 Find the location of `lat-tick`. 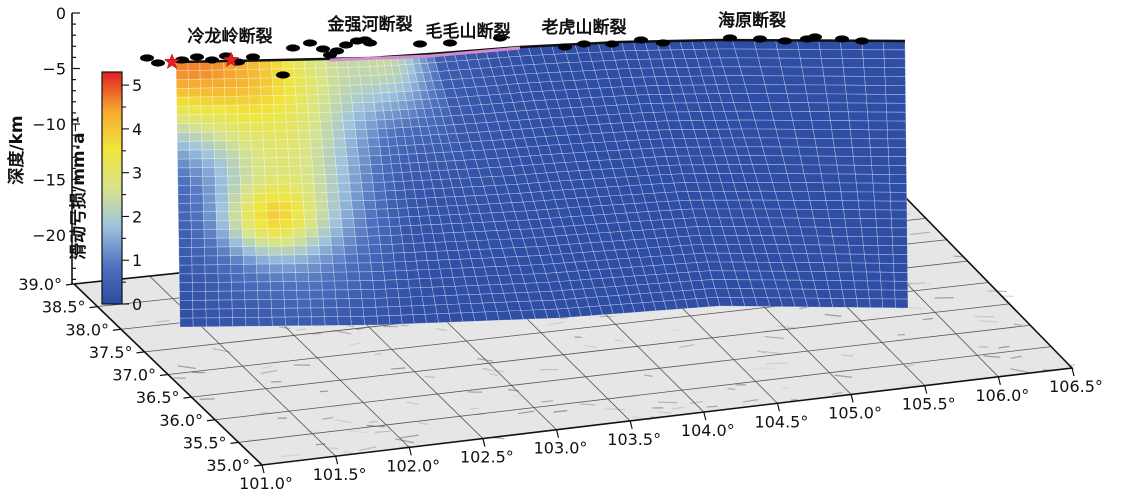

lat-tick is located at coordinates (164, 375).